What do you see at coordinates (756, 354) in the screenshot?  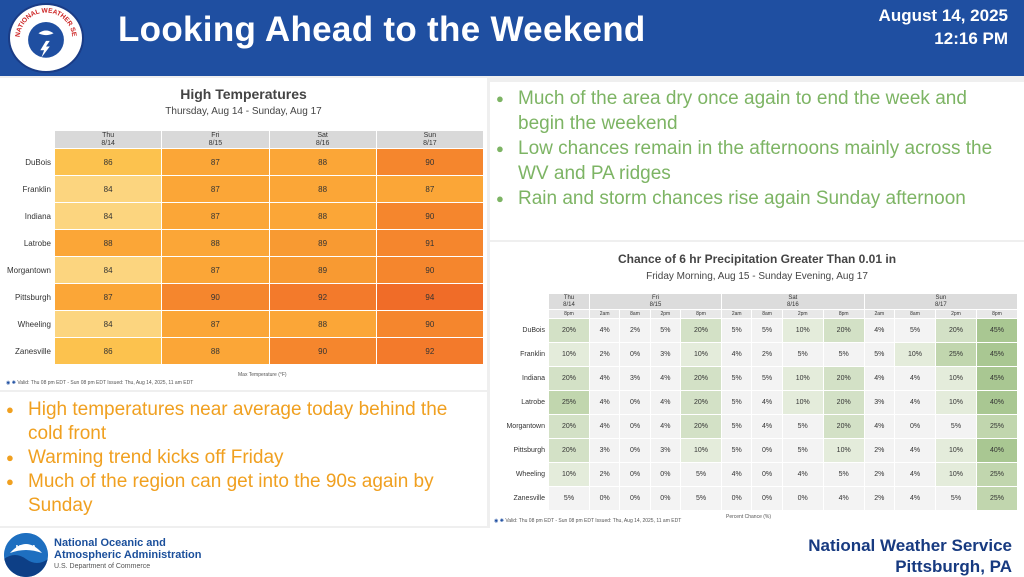 I see `table-row: Franklin 10% 2% 0% 3% 10% 4% 2% 5% 5% 5% 10% 25% 45%` at bounding box center [756, 354].